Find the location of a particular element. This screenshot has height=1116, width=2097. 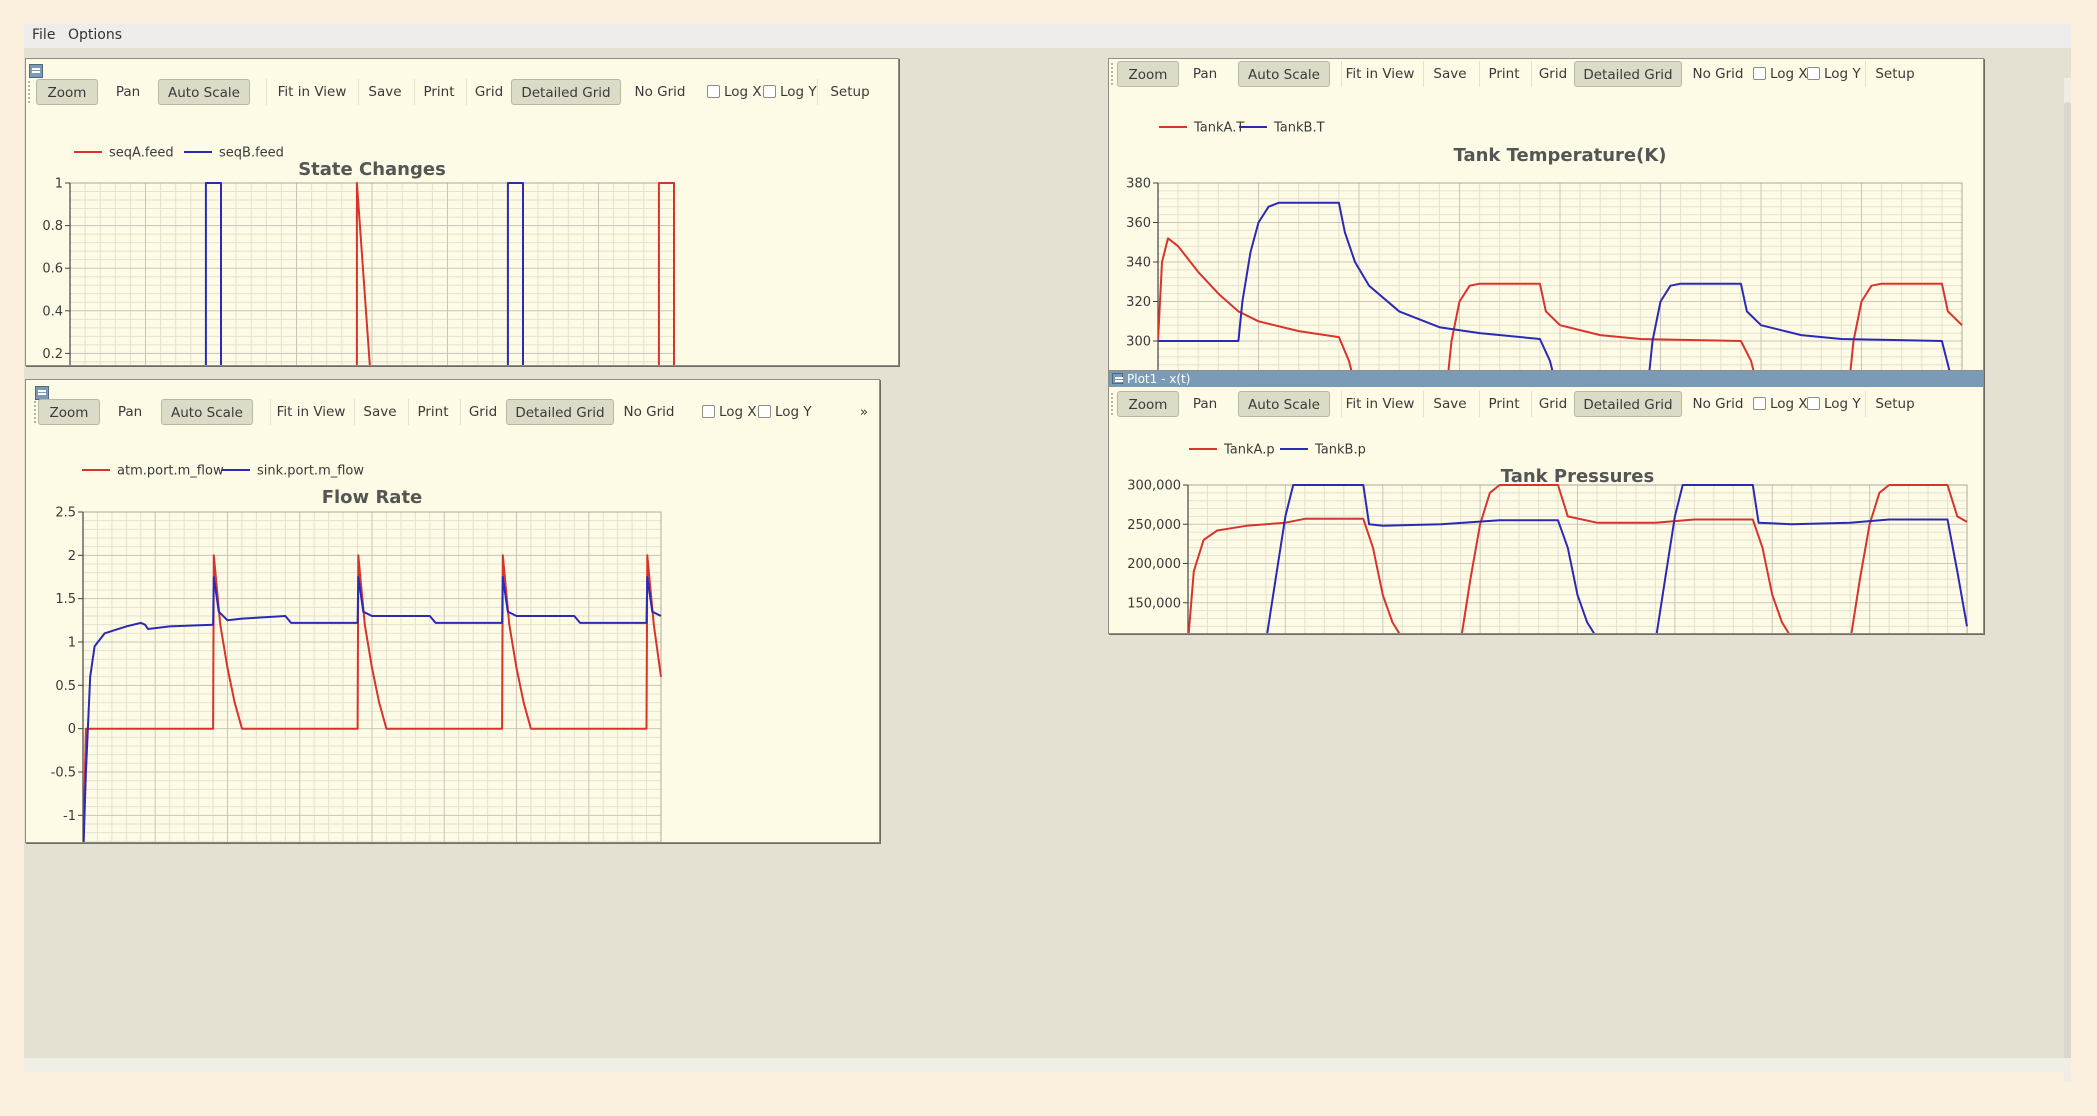

more-button: » is located at coordinates (864, 412).